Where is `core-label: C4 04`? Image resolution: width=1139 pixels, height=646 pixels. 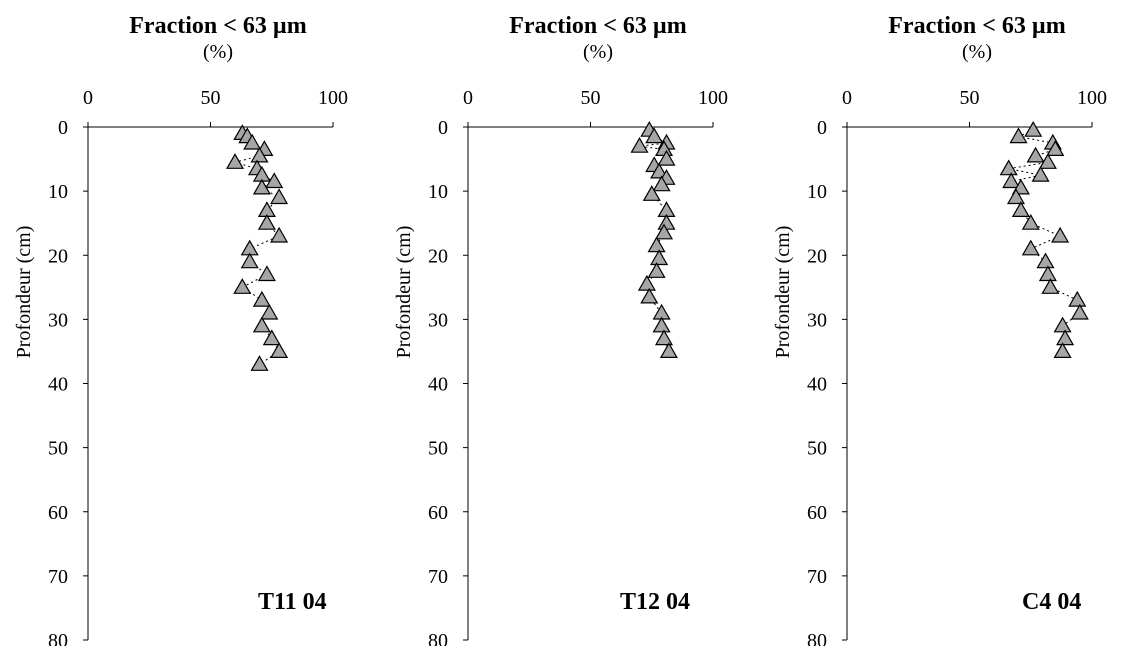 core-label: C4 04 is located at coordinates (1052, 602).